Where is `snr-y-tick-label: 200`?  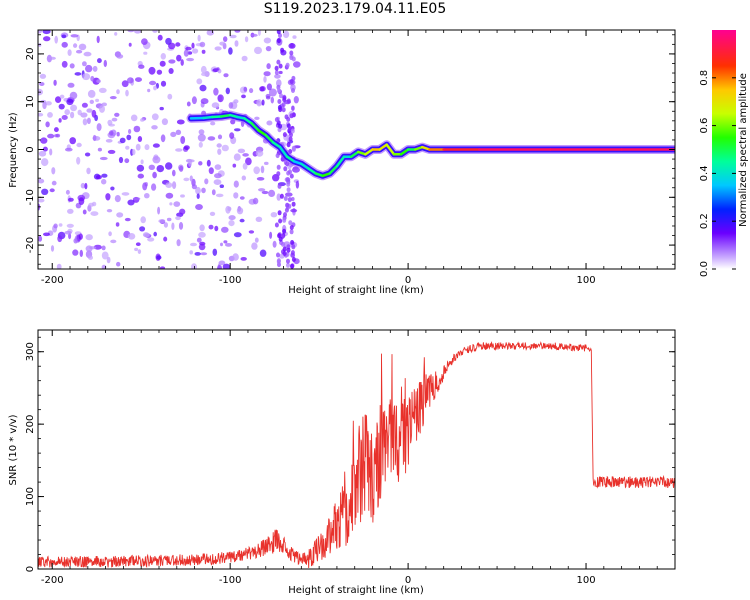
snr-y-tick-label: 200 is located at coordinates (30, 424).